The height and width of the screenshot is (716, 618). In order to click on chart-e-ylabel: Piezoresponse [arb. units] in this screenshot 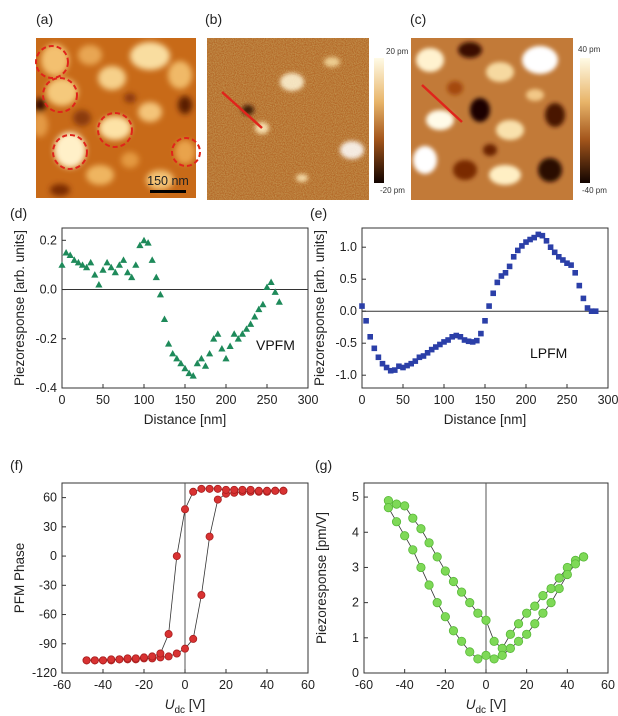, I will do `click(319, 308)`.